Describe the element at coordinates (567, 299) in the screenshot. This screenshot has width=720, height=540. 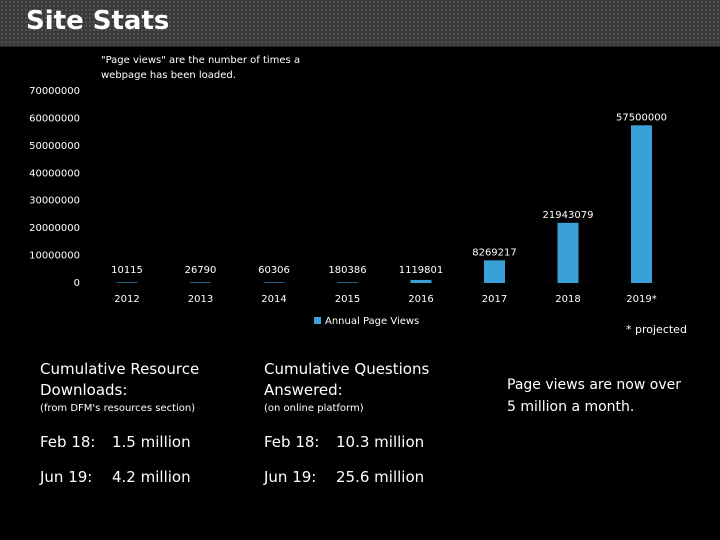
I see `x-tick-label: 2018` at that location.